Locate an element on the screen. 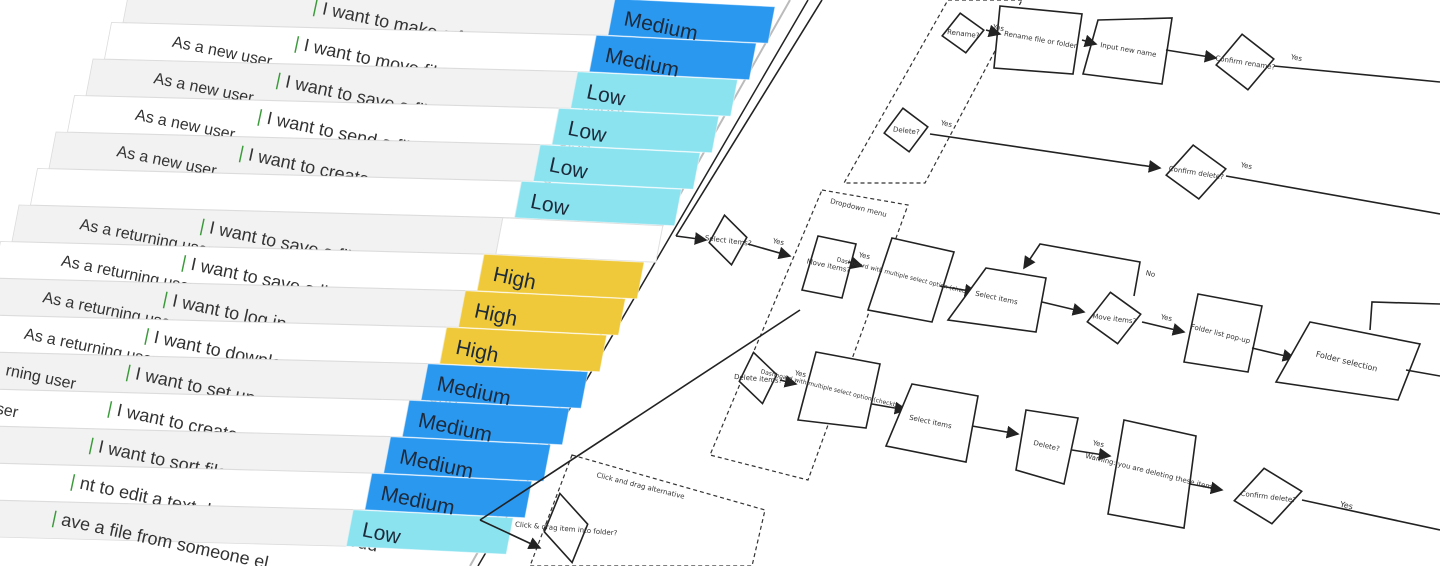  confirm-delete-top-decision is located at coordinates (1196, 172).